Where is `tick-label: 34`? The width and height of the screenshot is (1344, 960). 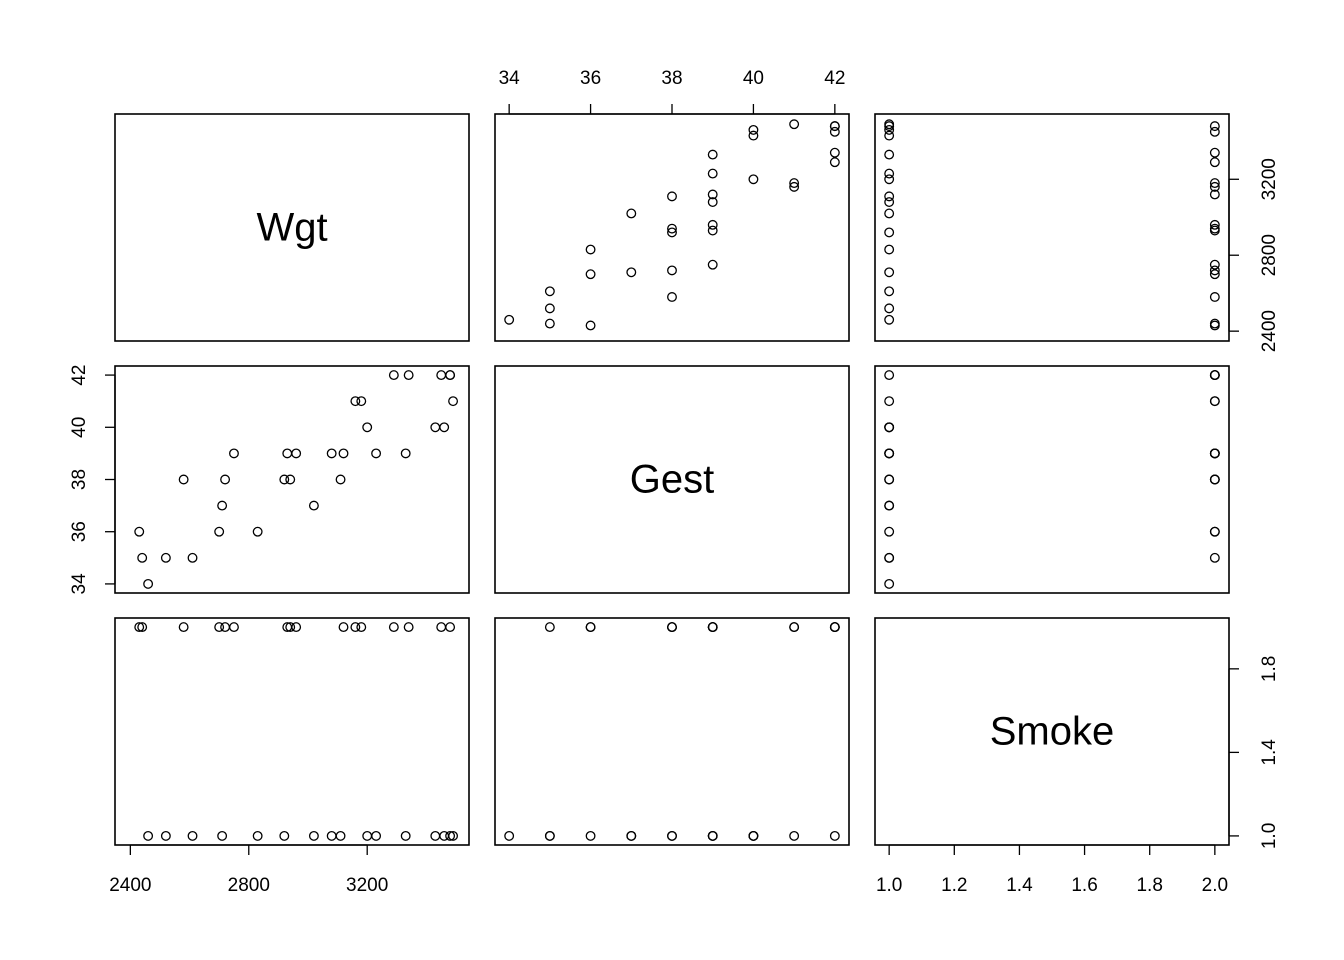
tick-label: 34 is located at coordinates (510, 78).